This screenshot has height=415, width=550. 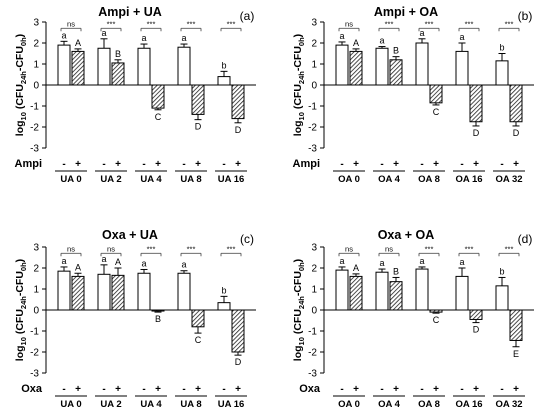 I want to click on group-label: OA 32, so click(x=508, y=404).